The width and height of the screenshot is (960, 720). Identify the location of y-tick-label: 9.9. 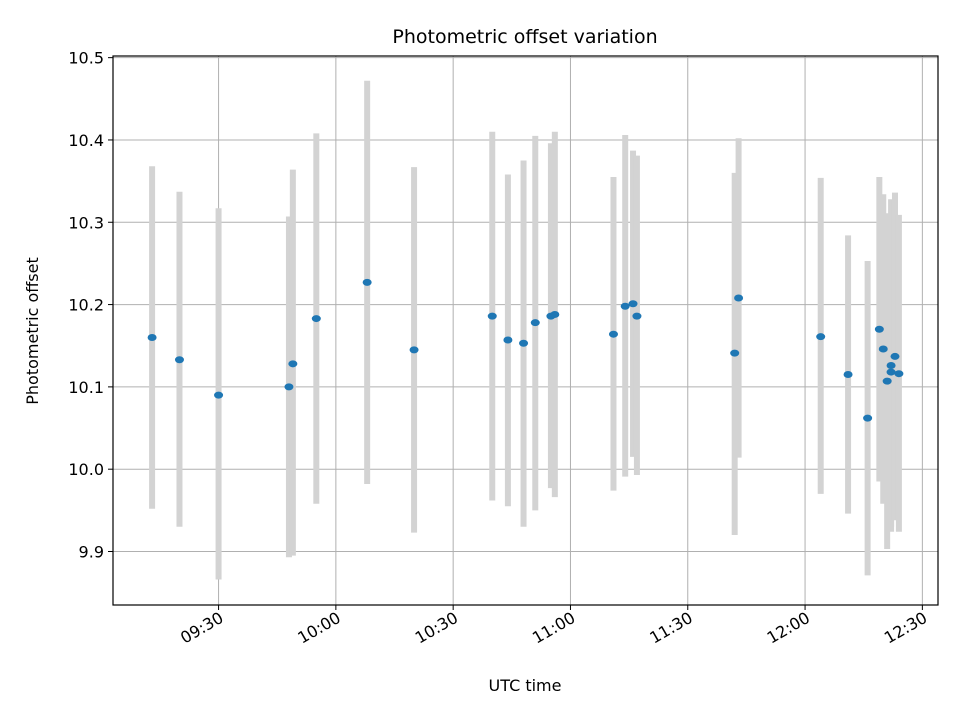
(91, 551).